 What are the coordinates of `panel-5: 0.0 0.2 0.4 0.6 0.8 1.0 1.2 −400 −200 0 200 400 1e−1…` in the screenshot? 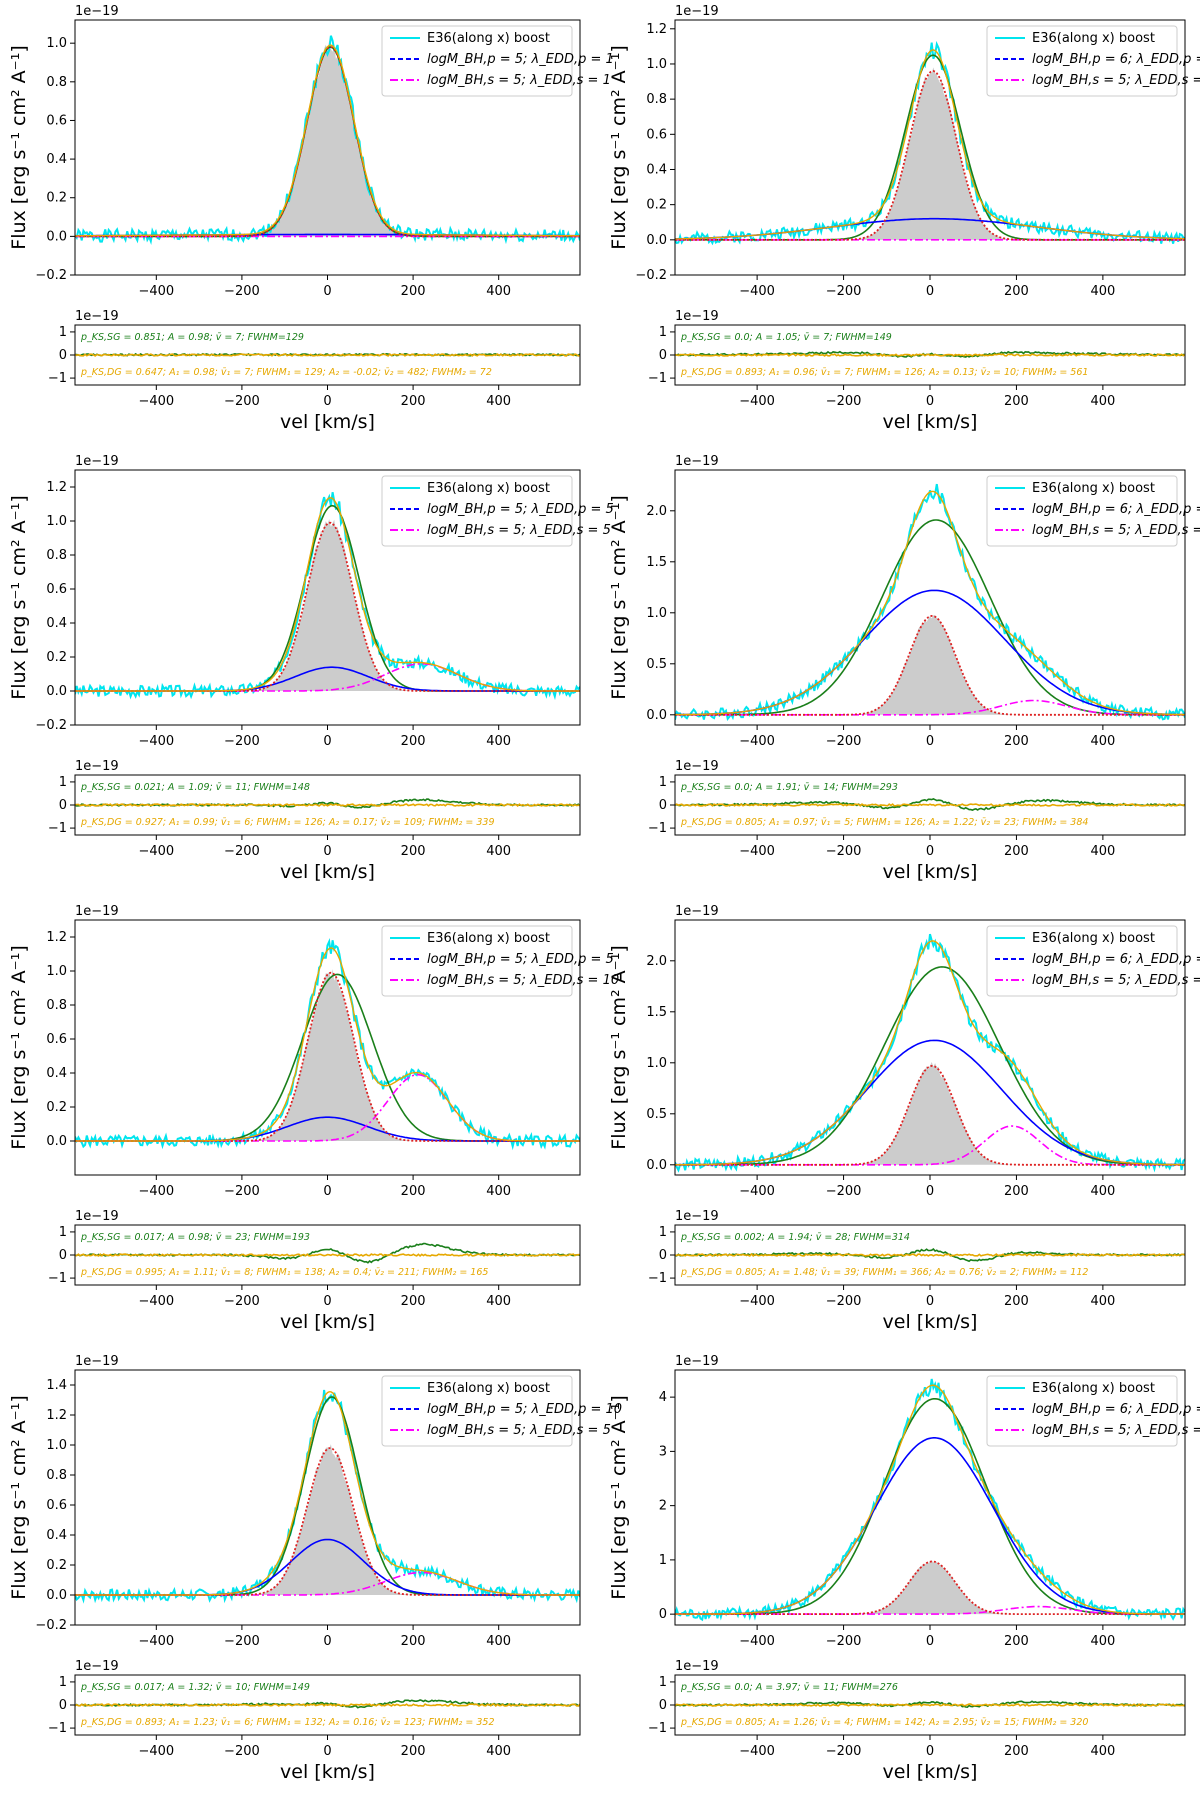 It's located at (313, 1118).